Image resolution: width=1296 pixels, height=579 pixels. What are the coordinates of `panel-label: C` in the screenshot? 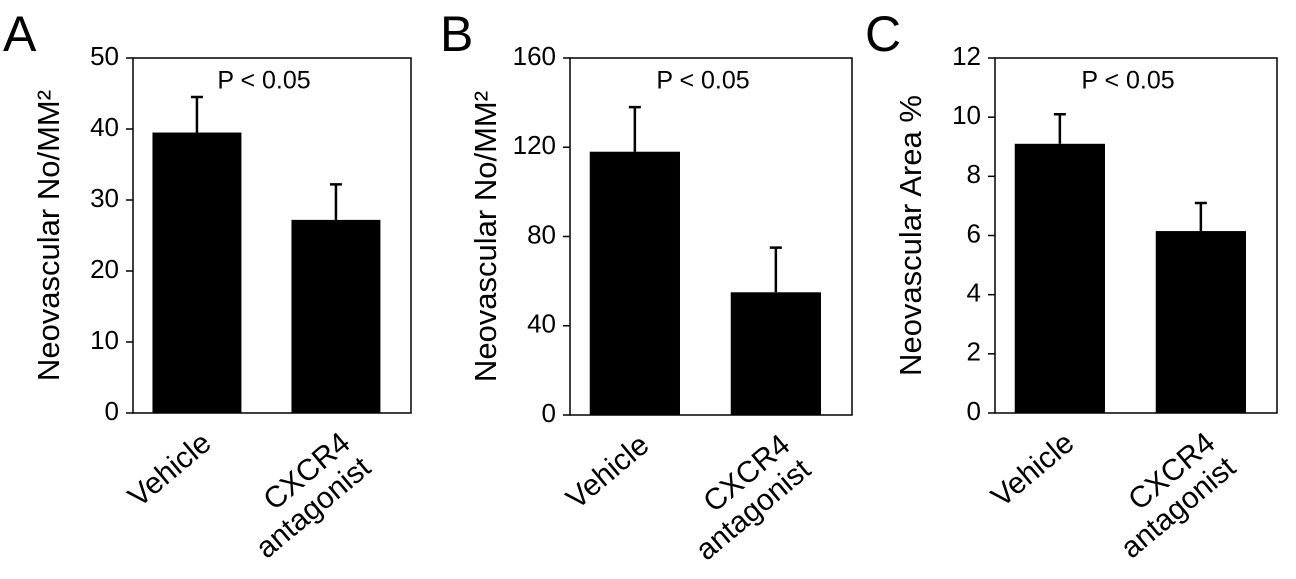 It's located at (883, 34).